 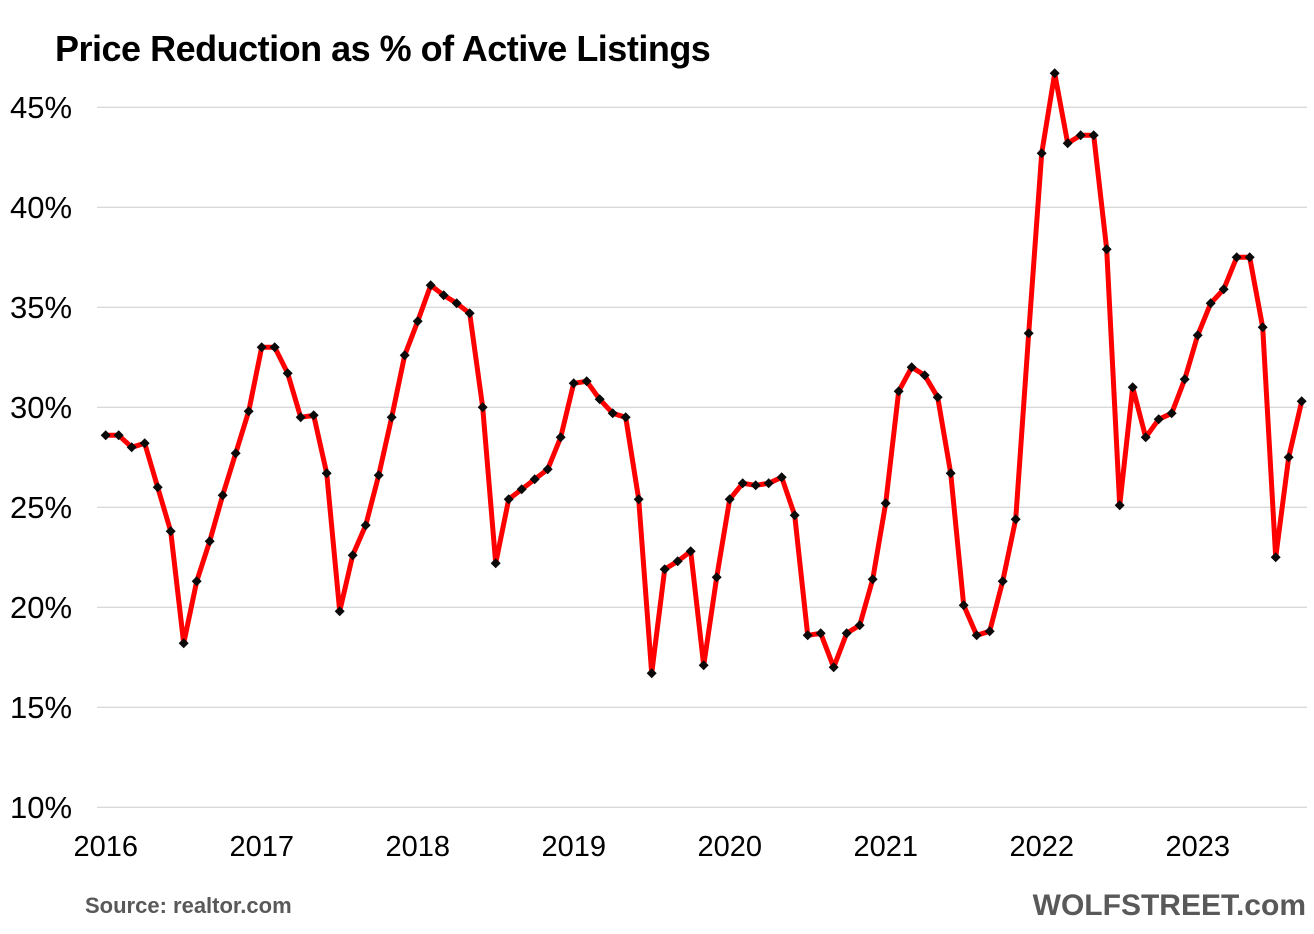 What do you see at coordinates (41, 207) in the screenshot?
I see `y-axis-tick-label: 40%` at bounding box center [41, 207].